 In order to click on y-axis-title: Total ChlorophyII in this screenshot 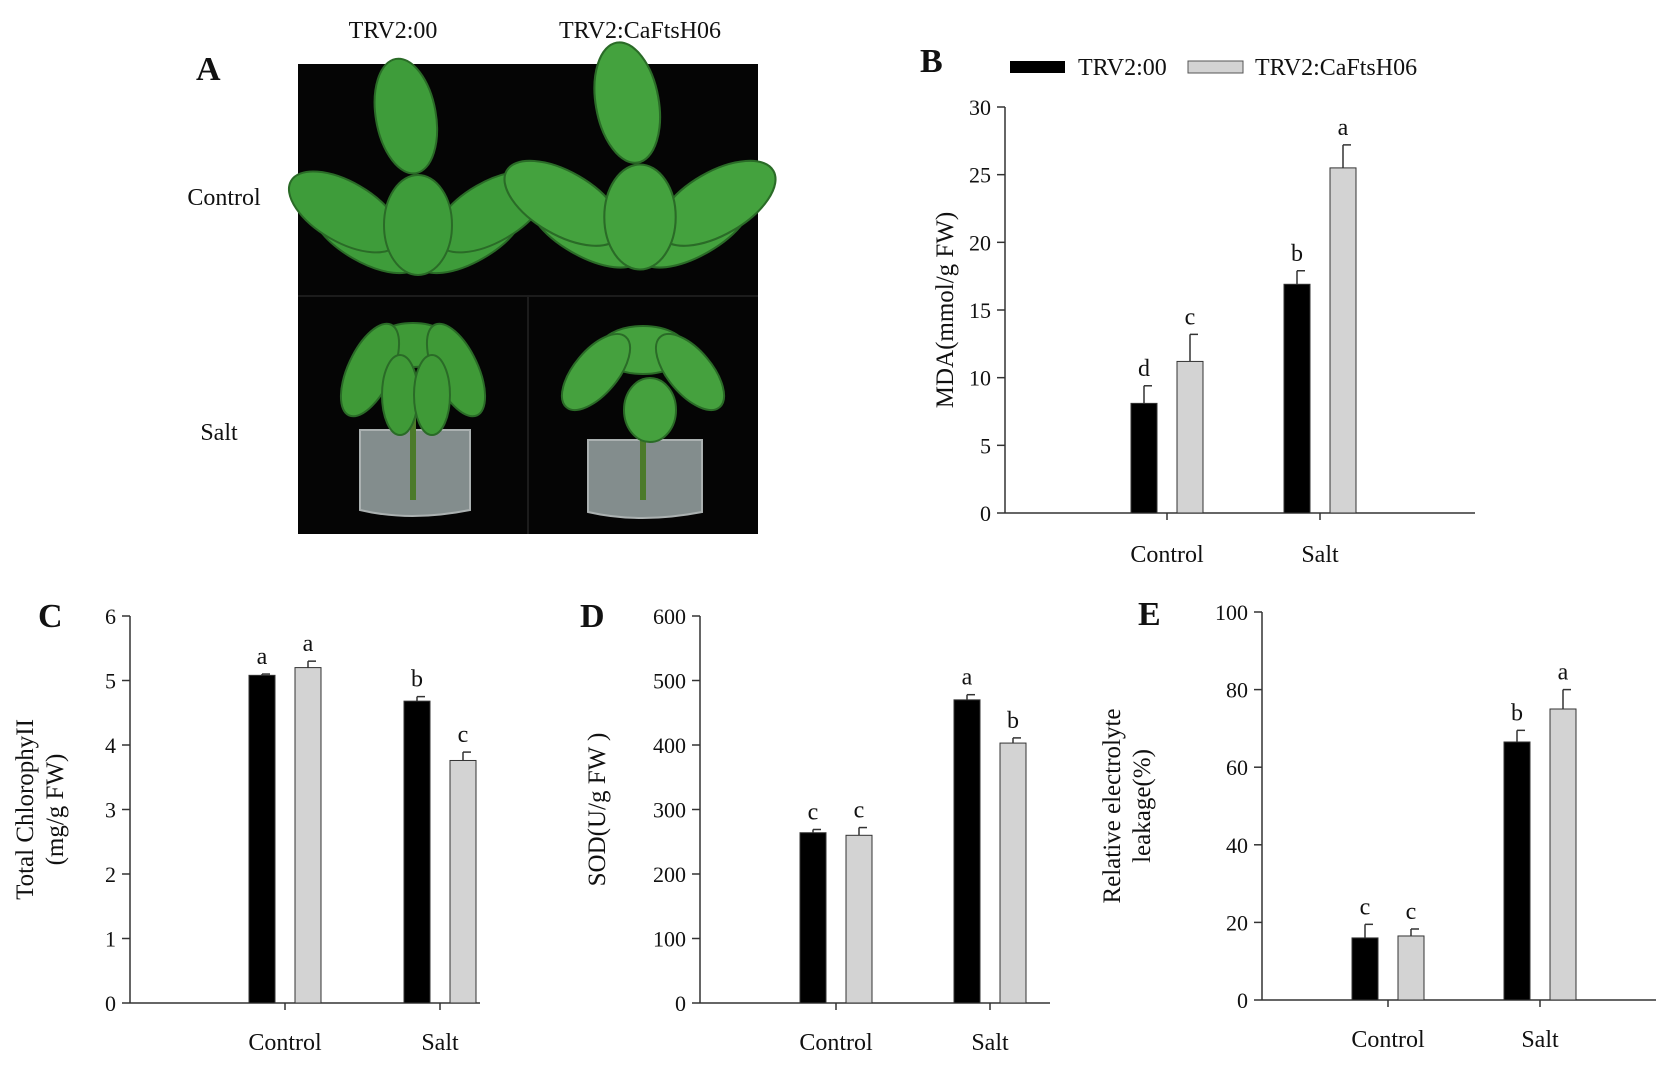, I will do `click(25, 809)`.